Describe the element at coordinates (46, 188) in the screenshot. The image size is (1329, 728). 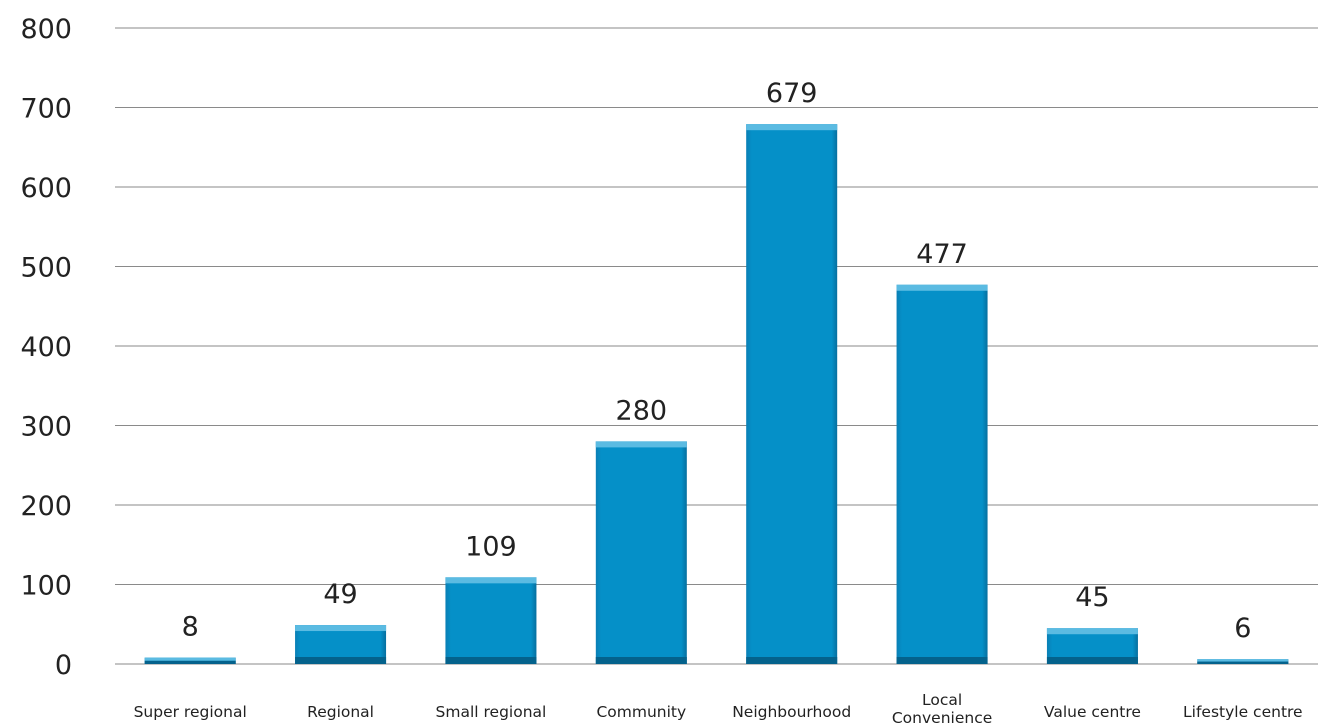
I see `y-tick-label: 600` at that location.